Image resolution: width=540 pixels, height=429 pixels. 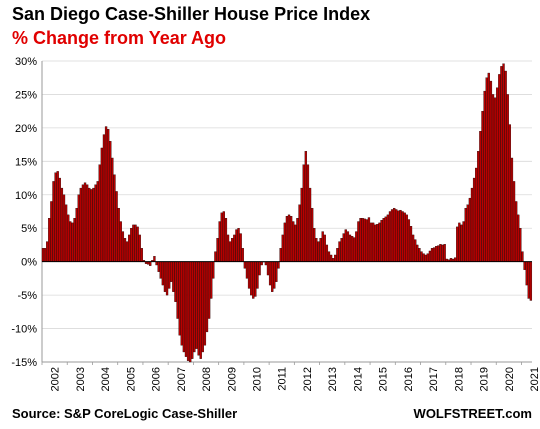 I want to click on y-tick-label: 20%, so click(x=26, y=129).